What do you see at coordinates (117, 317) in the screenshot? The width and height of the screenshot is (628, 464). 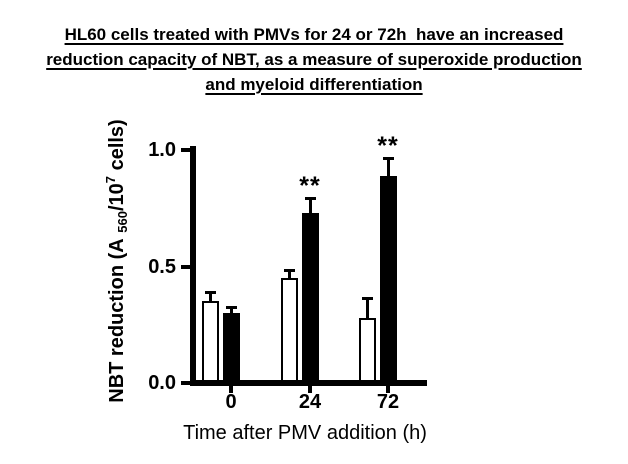 I see `y-axis-title-pre: NBT reduction (A` at bounding box center [117, 317].